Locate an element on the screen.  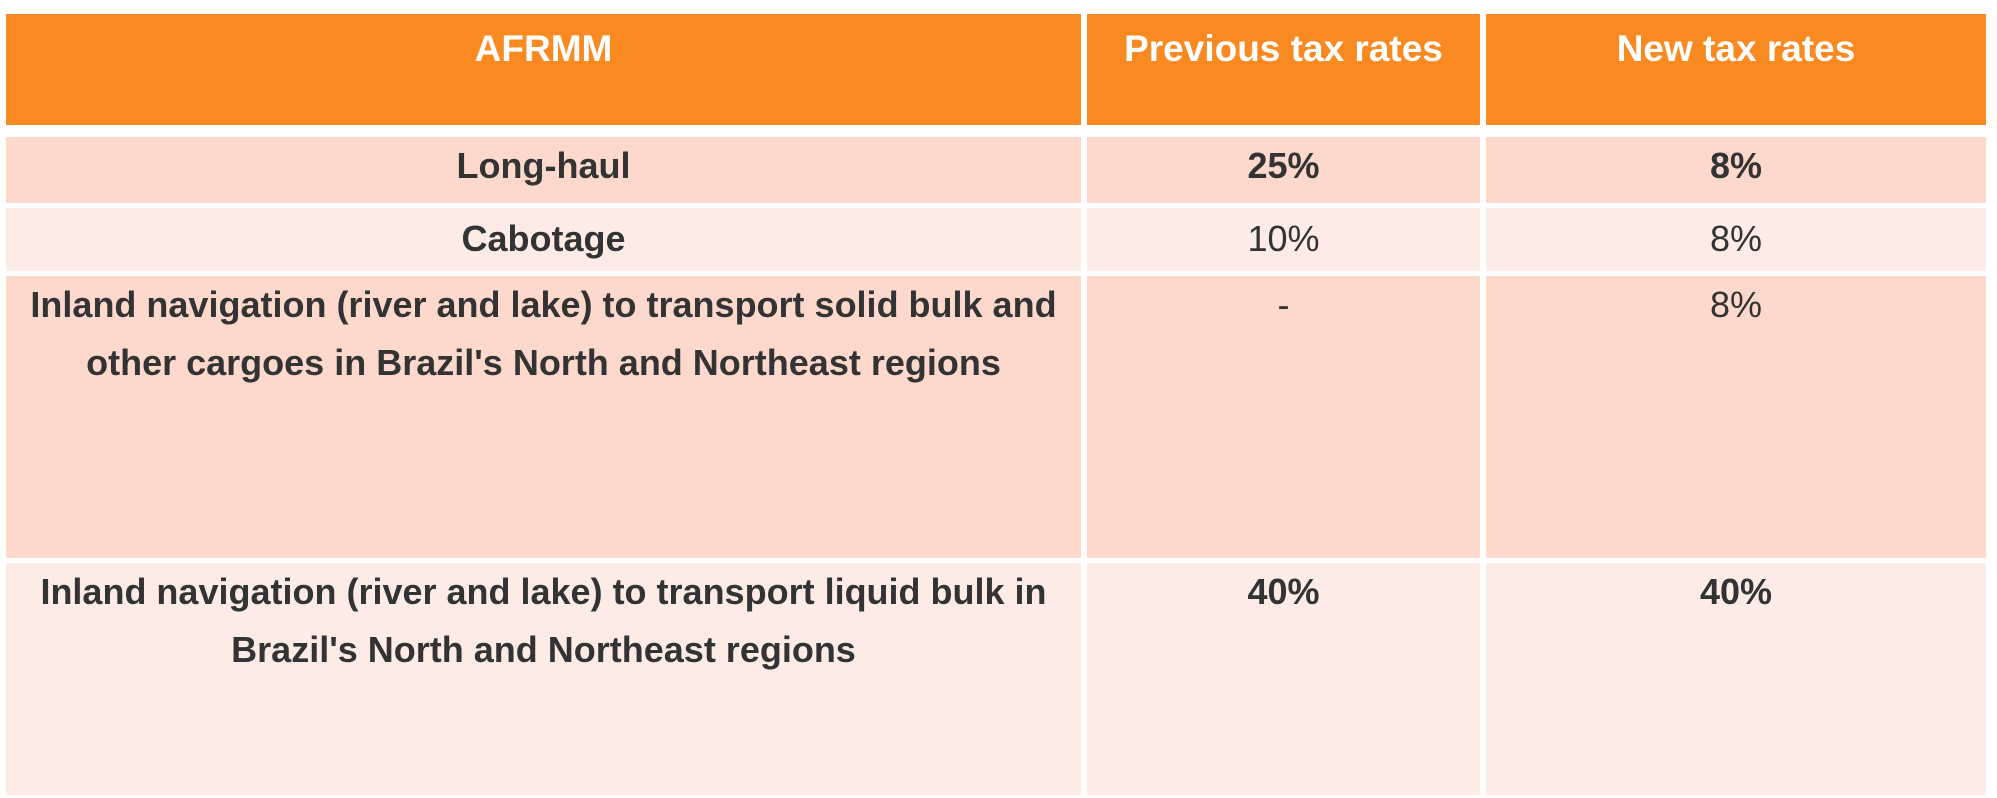
row-long-haul-category: Long-haul is located at coordinates (543, 170).